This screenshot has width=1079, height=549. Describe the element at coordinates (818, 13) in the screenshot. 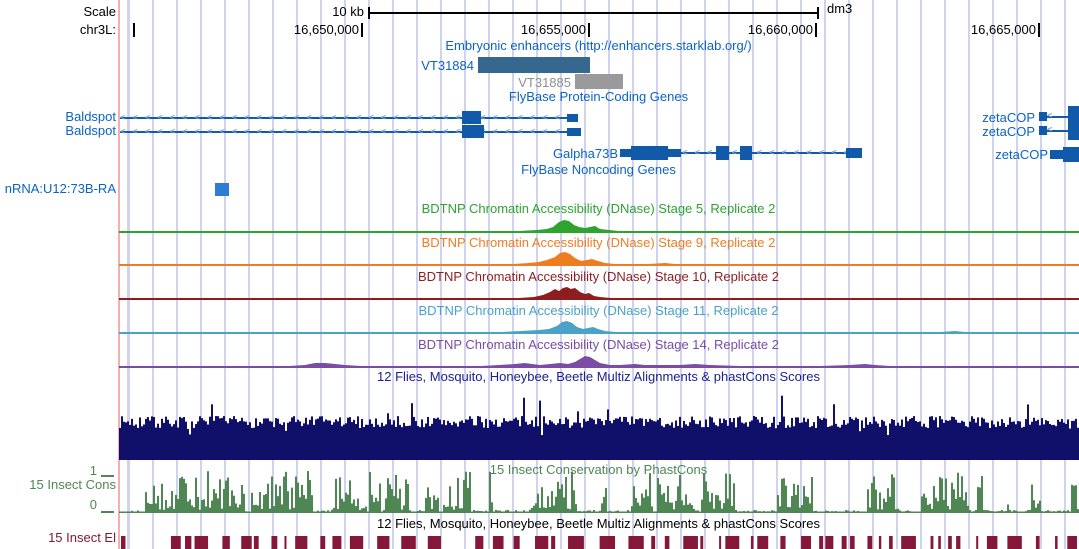

I see `scale-bar-right-tick` at that location.